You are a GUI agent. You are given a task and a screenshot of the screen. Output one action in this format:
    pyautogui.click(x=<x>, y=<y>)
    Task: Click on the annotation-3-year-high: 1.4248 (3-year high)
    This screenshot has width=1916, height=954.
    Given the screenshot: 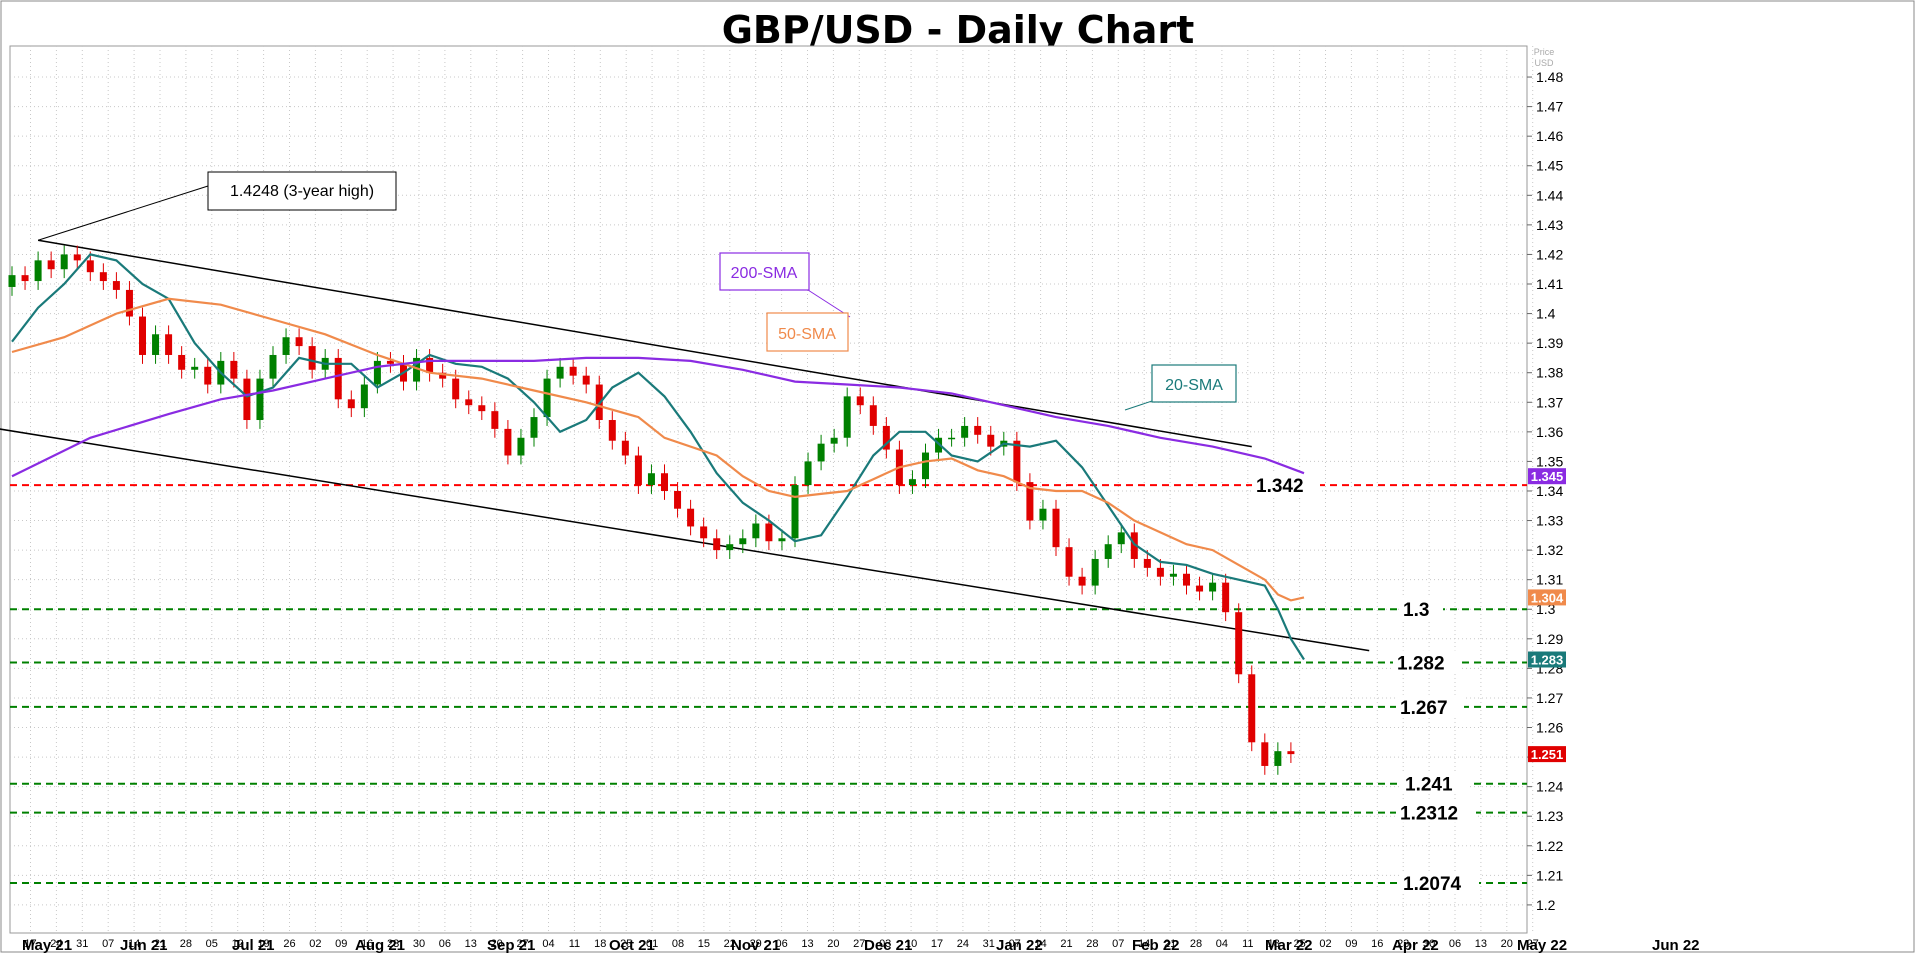 What is the action you would take?
    pyautogui.click(x=302, y=191)
    